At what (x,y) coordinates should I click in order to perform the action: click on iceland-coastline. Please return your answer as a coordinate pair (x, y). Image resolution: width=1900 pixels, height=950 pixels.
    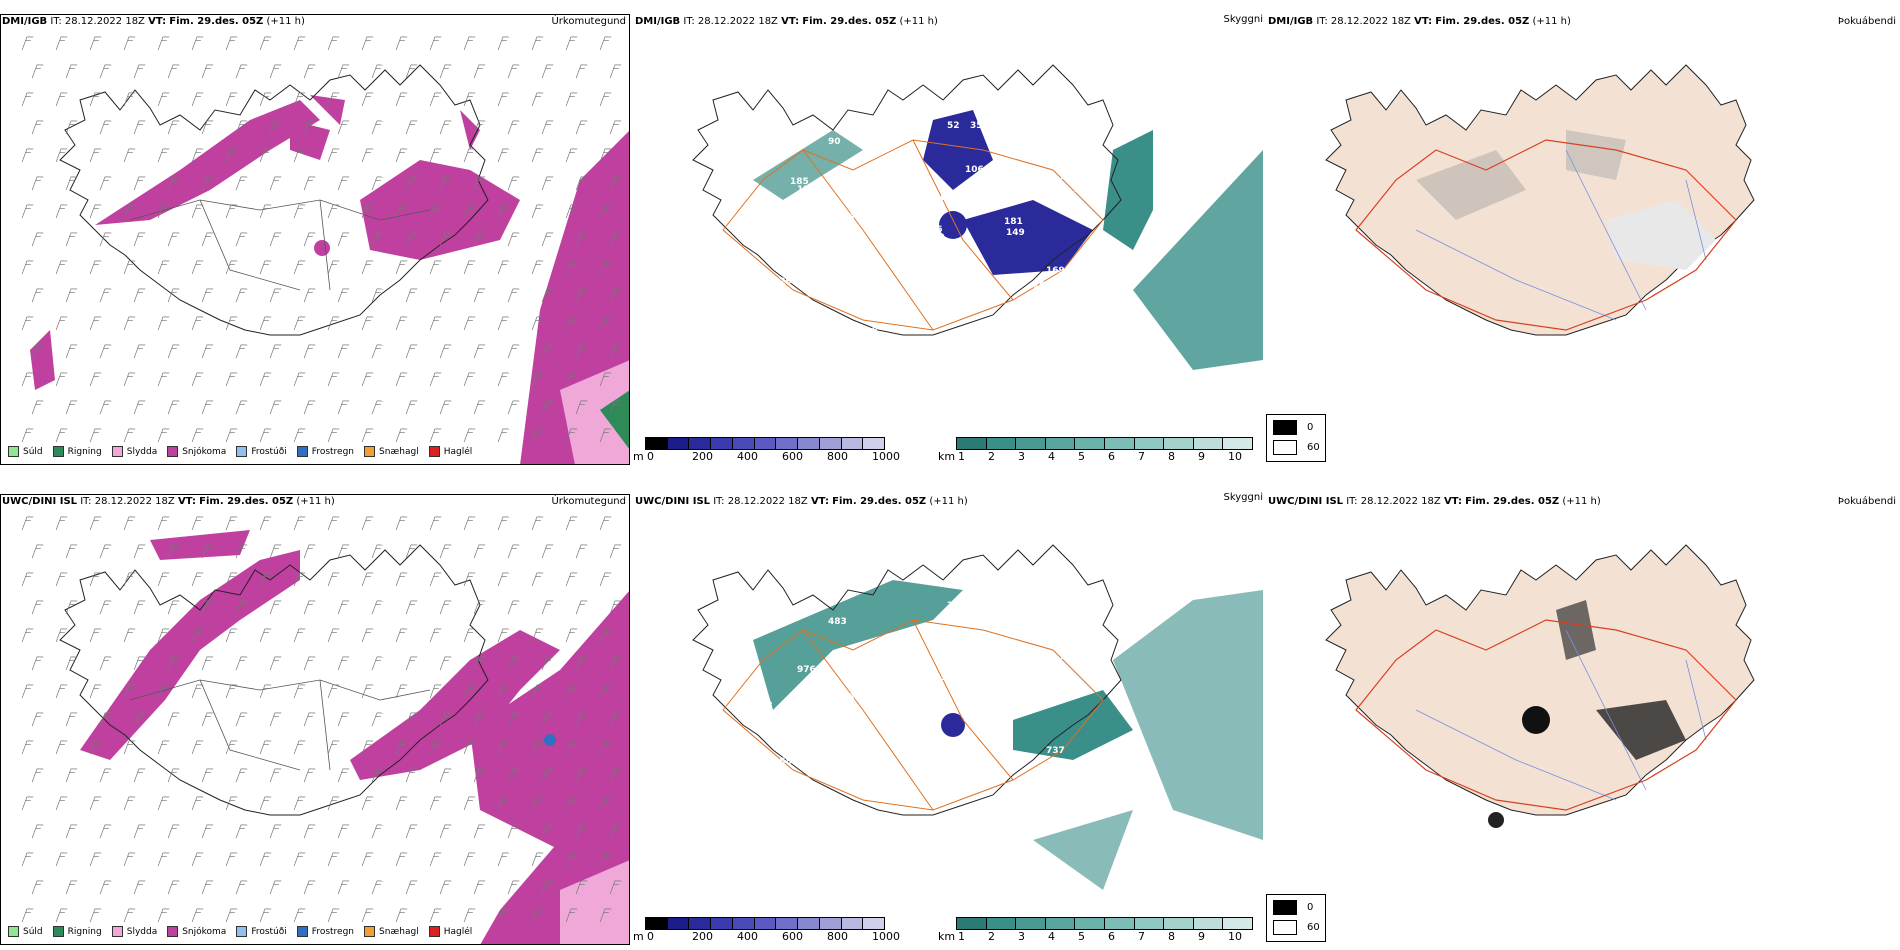
    Looking at the image, I should click on (274, 200).